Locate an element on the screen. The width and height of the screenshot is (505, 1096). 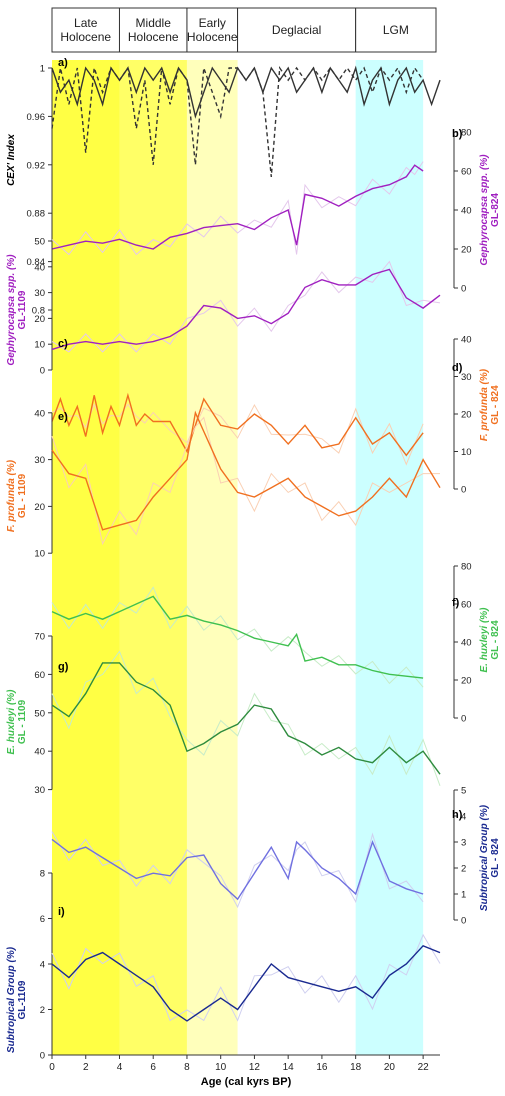
y-tick-label: 0.88 is located at coordinates (36, 214).